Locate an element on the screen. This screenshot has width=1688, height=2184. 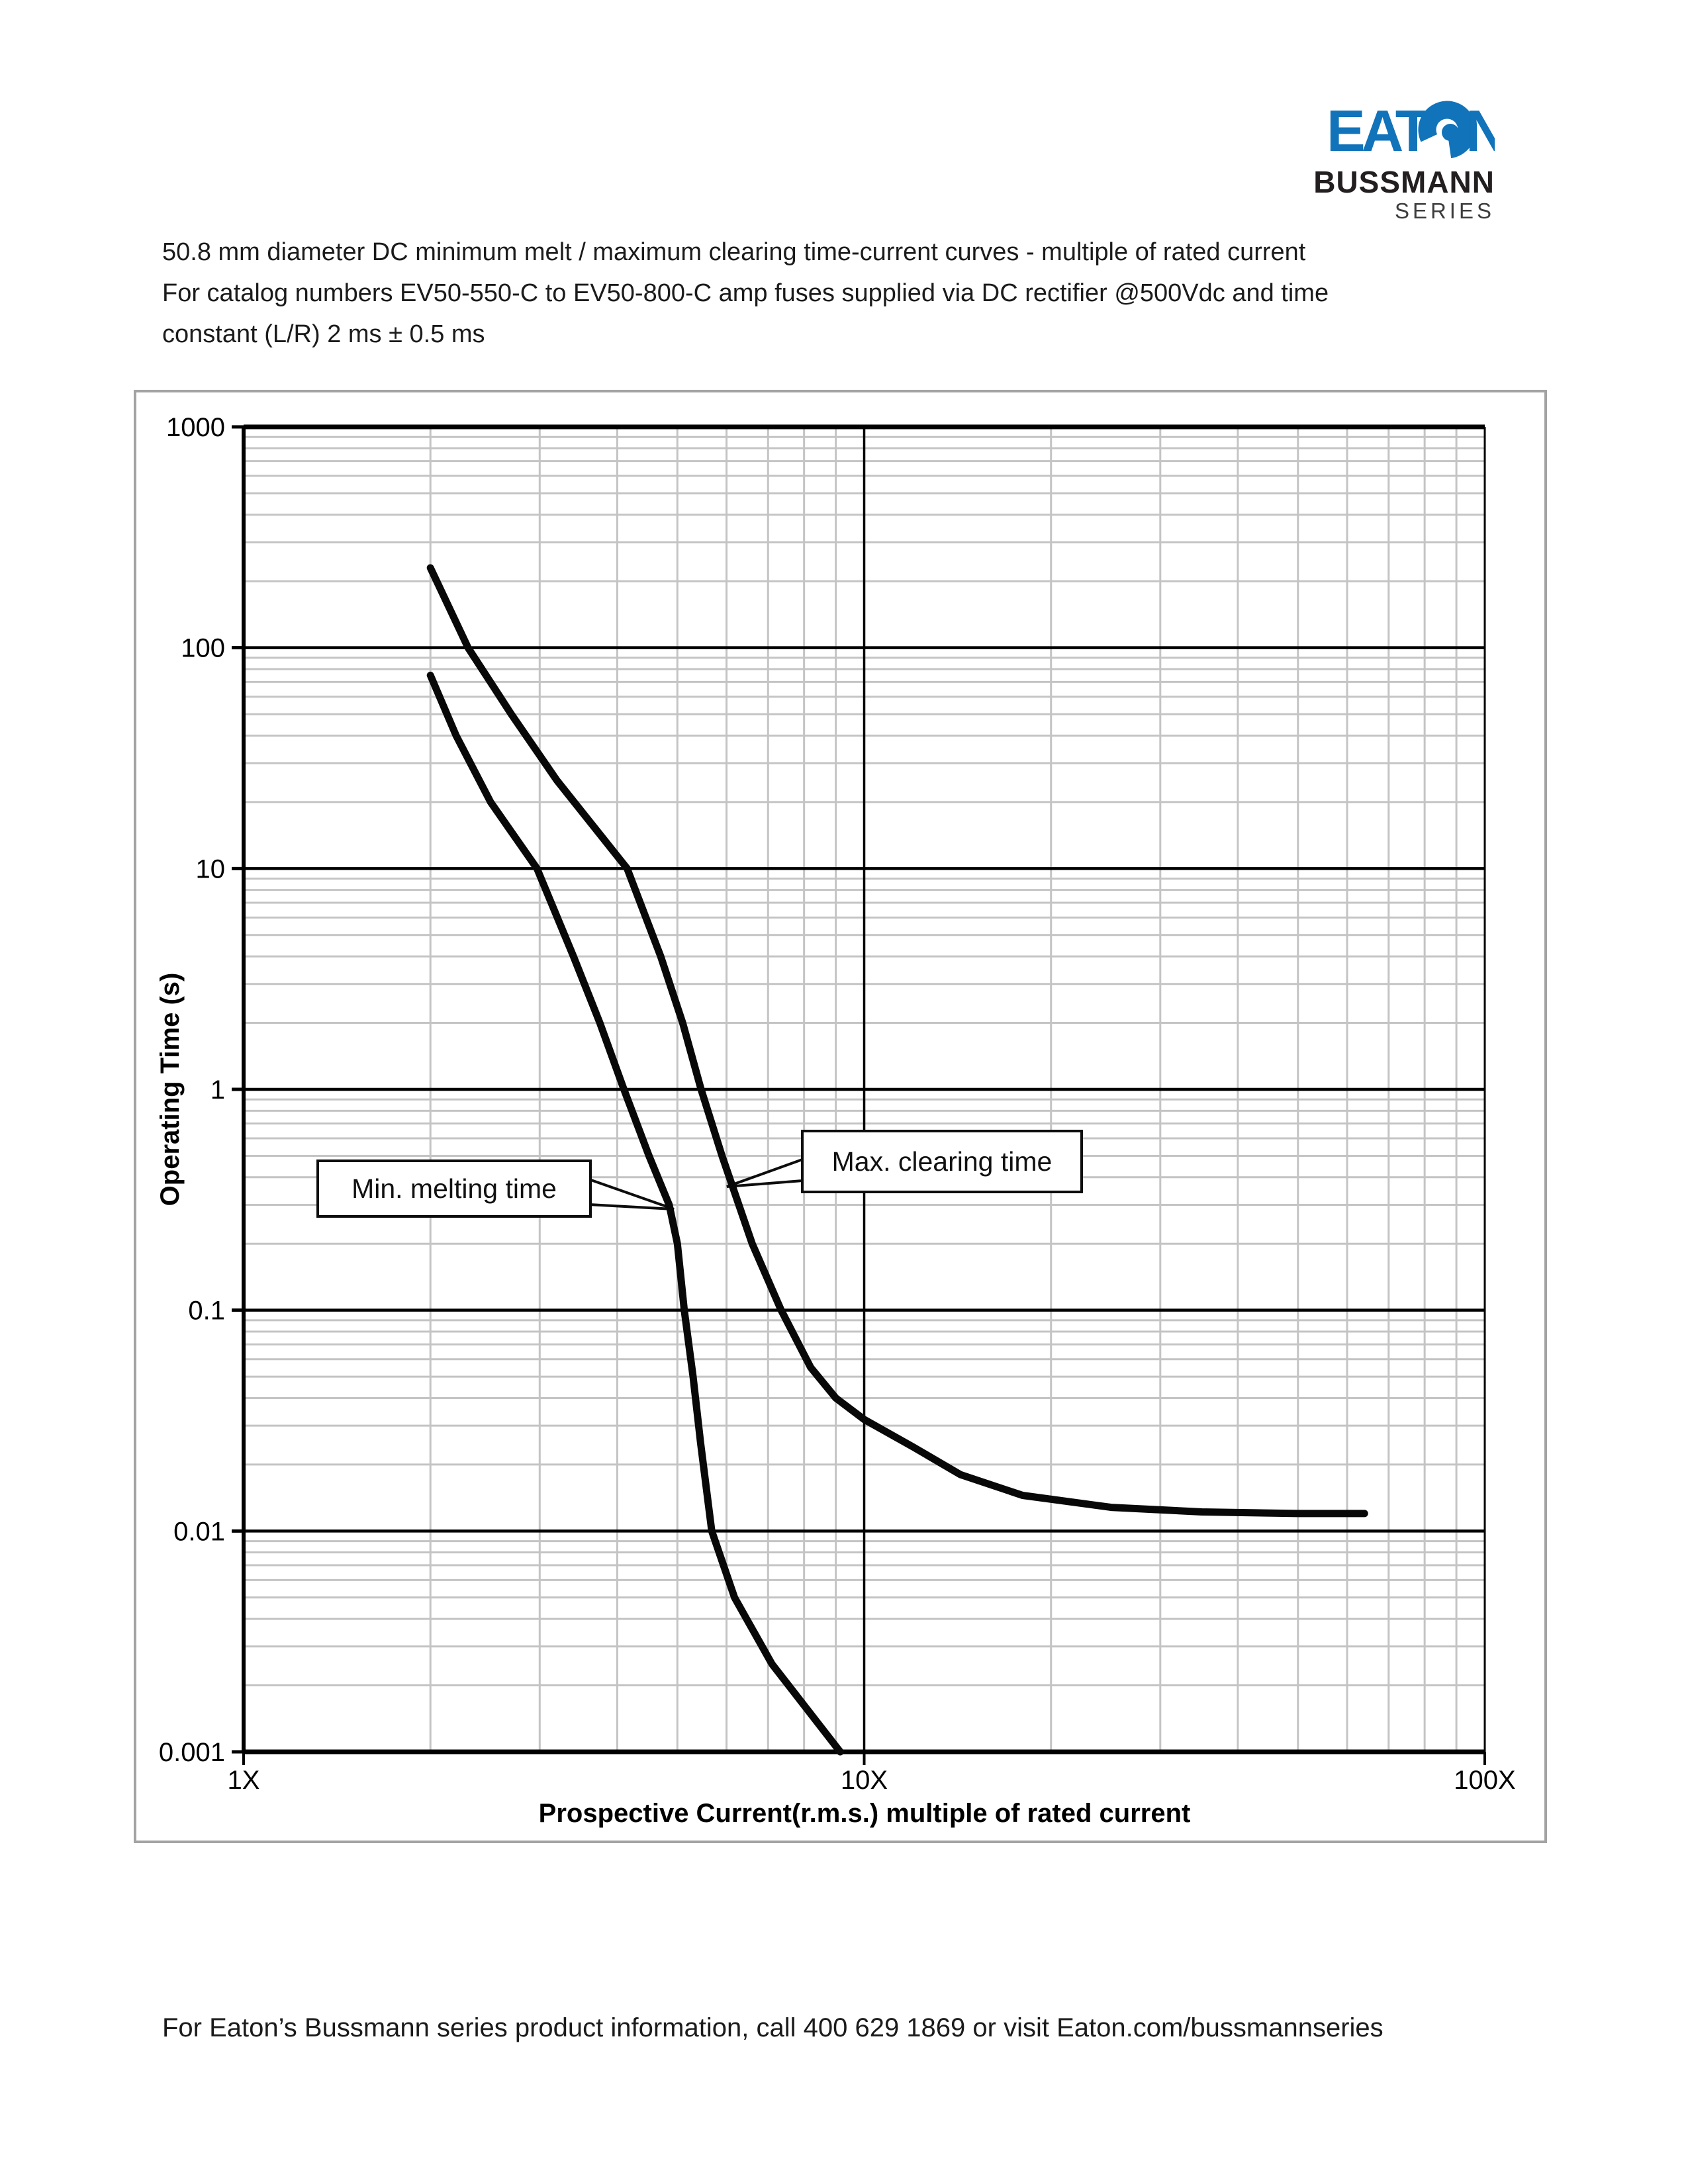
max-clearing-time-label: Max. clearing time is located at coordinates (942, 1161).